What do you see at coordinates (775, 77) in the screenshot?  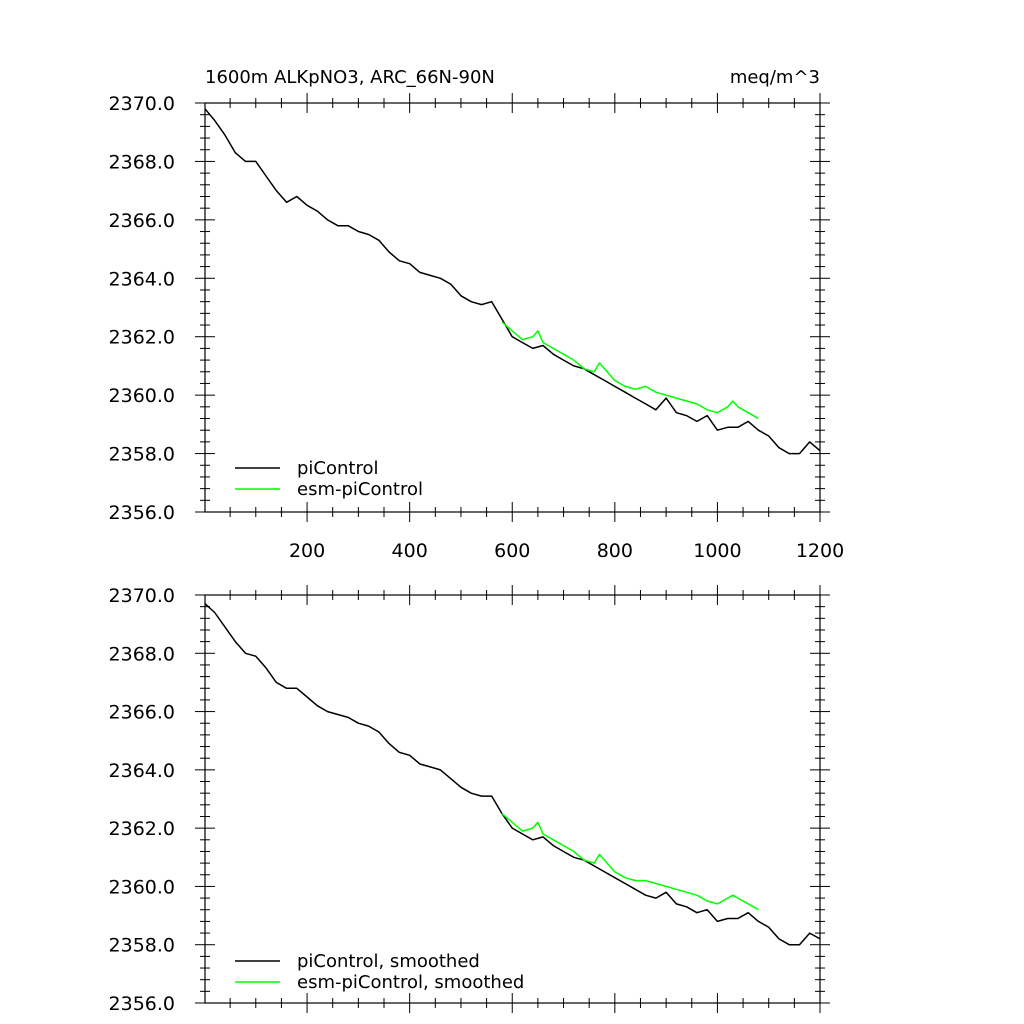 I see `units-label: meq/m^3` at bounding box center [775, 77].